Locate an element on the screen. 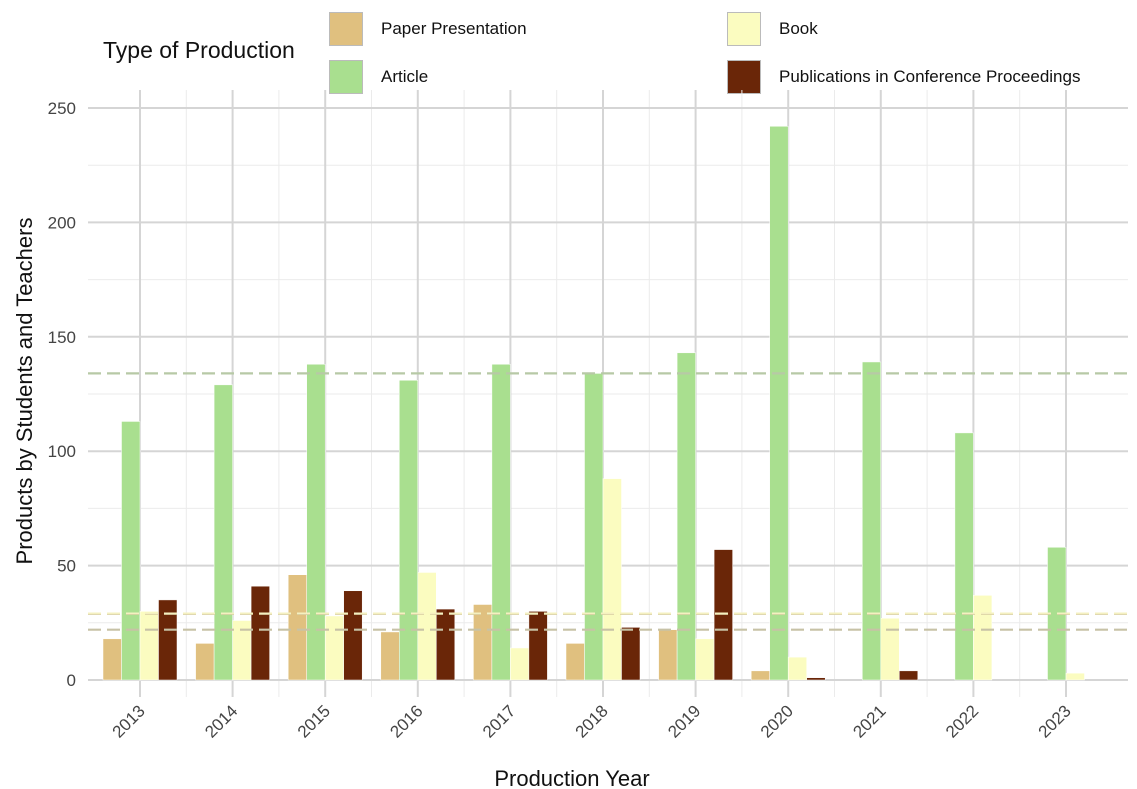 This screenshot has width=1137, height=789. legend-item-paper-presentation: Paper Presentation is located at coordinates (428, 29).